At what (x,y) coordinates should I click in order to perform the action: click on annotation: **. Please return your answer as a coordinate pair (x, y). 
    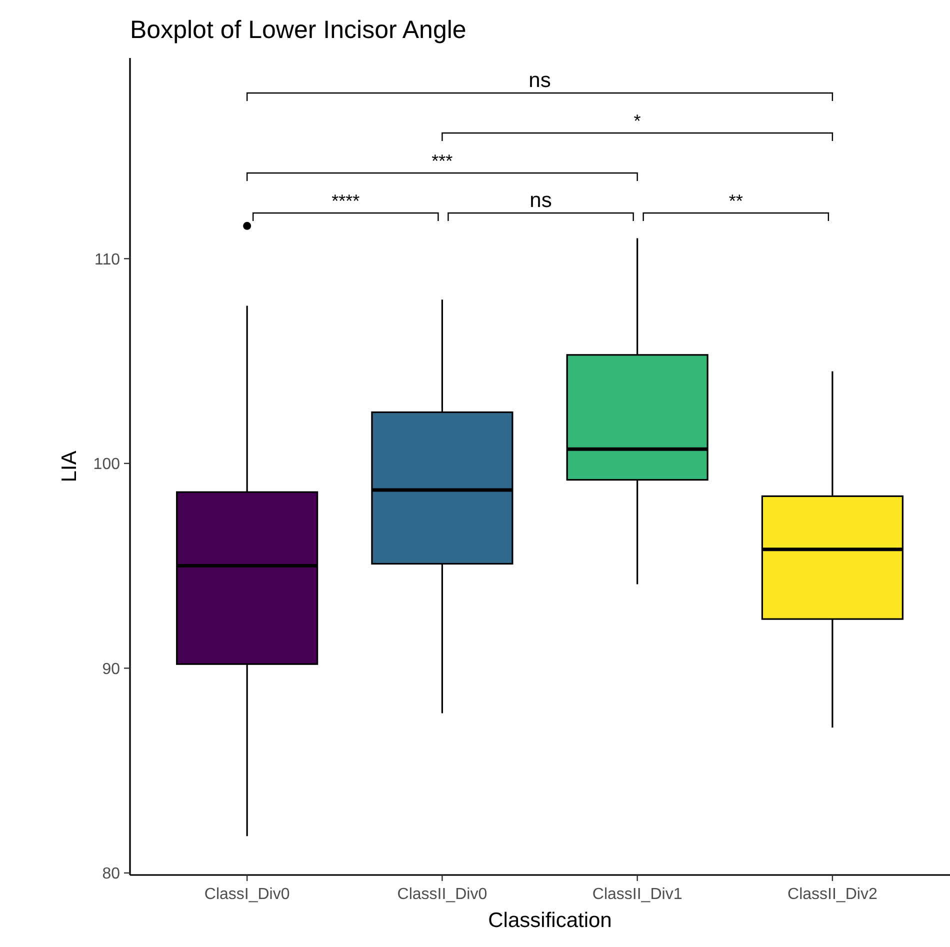
    Looking at the image, I should click on (735, 201).